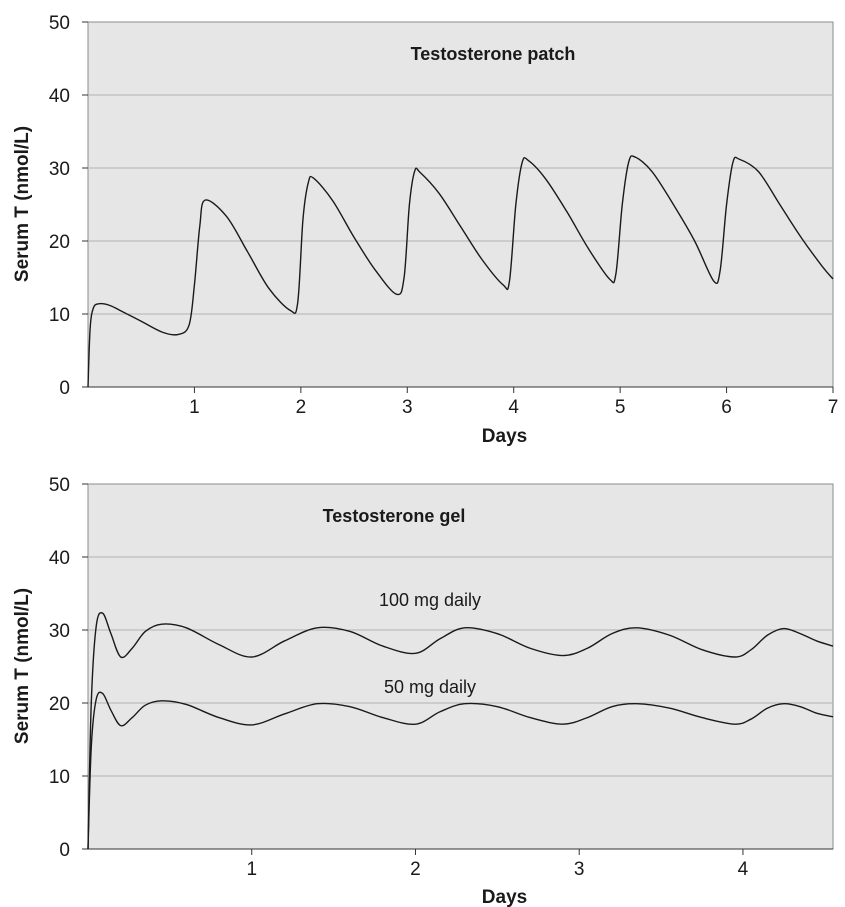 This screenshot has height=907, width=845. What do you see at coordinates (620, 407) in the screenshot?
I see `x-tick-label: 5` at bounding box center [620, 407].